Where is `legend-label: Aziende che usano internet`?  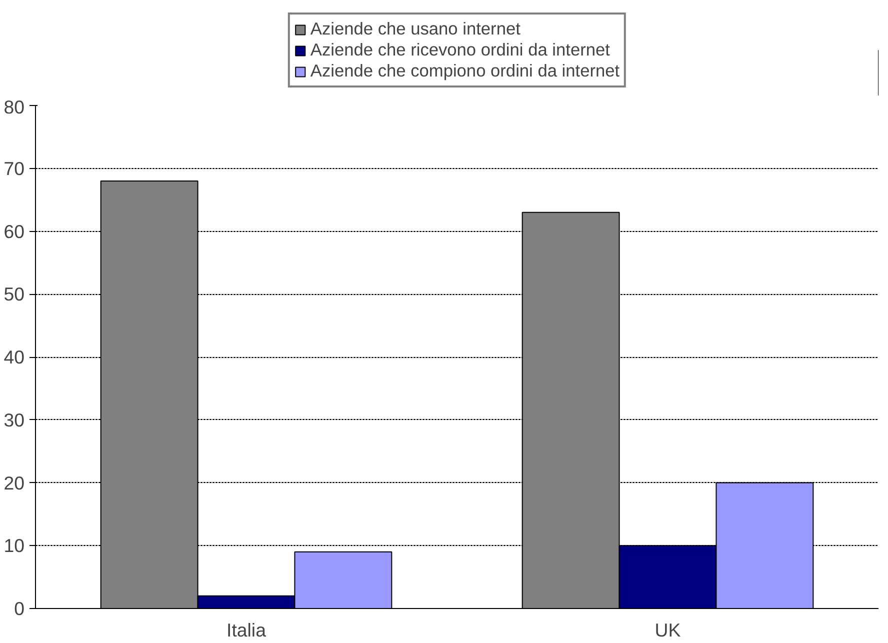 legend-label: Aziende che usano internet is located at coordinates (415, 29).